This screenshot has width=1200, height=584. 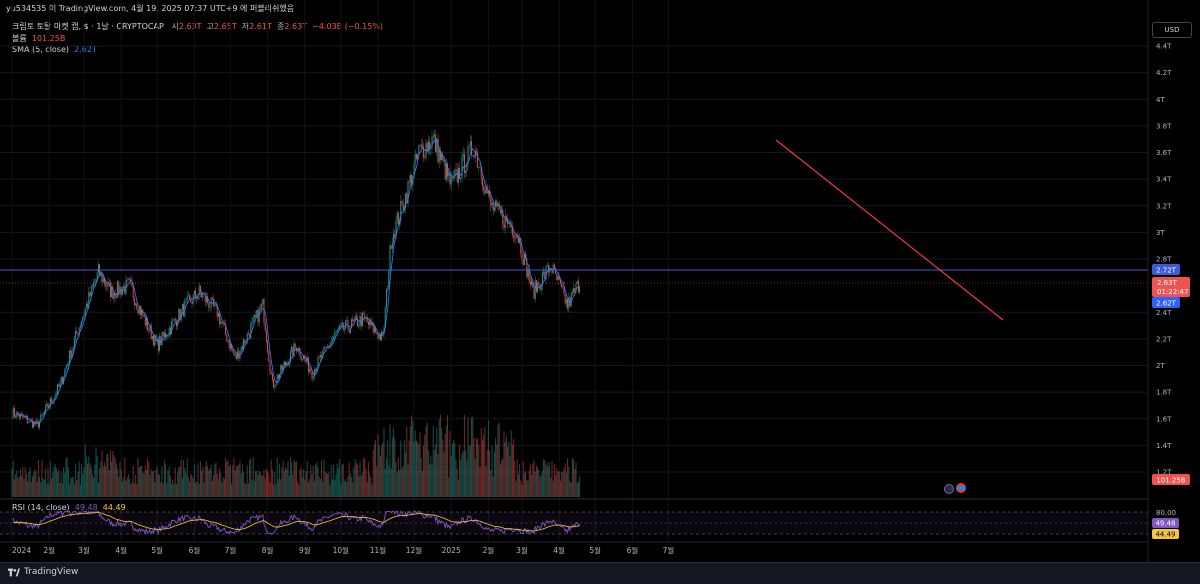 I want to click on currency-button: USD, so click(x=1172, y=30).